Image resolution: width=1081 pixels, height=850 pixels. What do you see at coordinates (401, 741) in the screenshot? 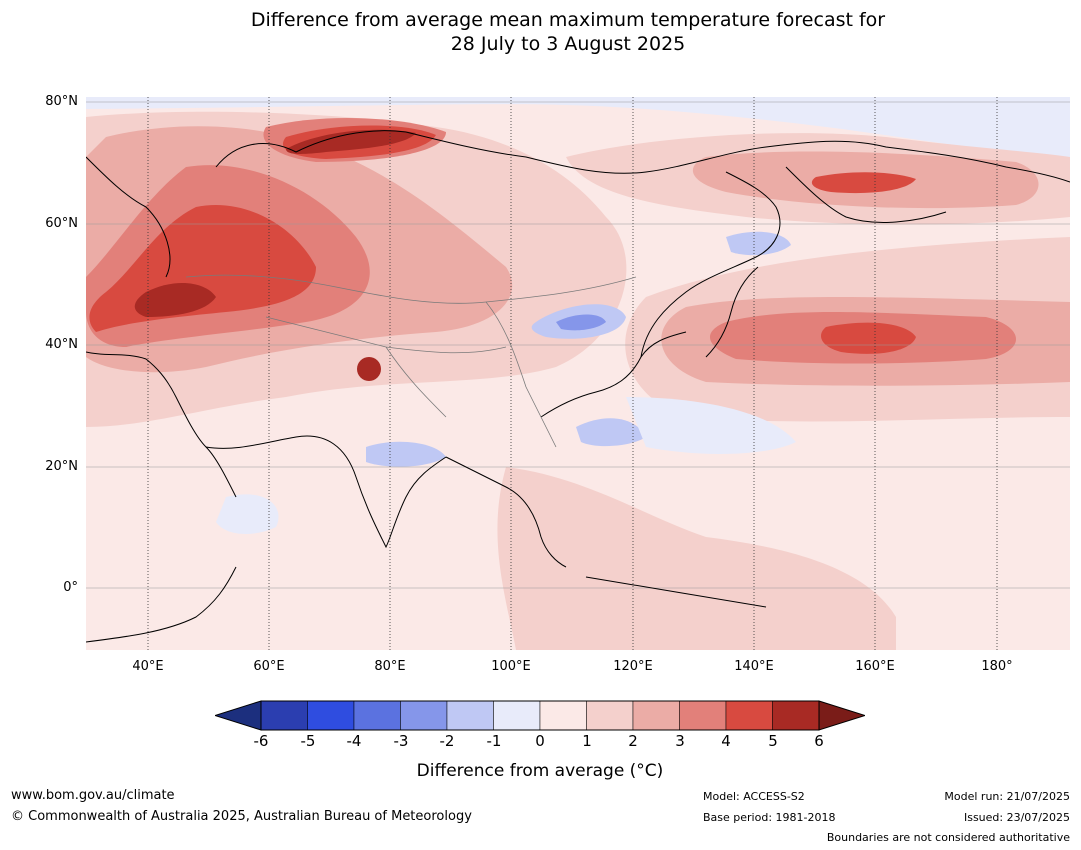
I see `cb-tick: -3` at bounding box center [401, 741].